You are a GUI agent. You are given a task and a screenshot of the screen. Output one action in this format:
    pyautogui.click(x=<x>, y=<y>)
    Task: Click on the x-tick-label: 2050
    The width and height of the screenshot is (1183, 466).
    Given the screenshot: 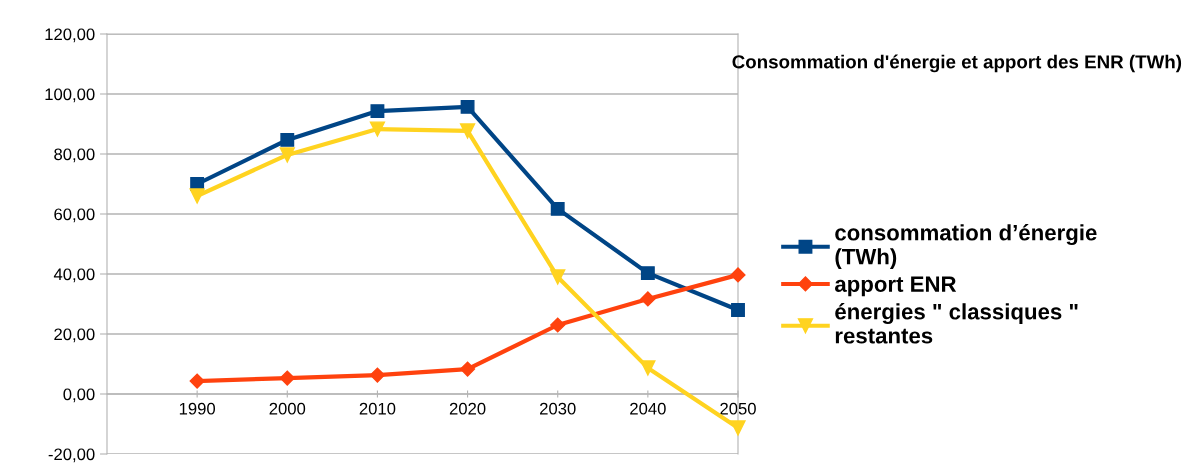 What is the action you would take?
    pyautogui.click(x=738, y=408)
    